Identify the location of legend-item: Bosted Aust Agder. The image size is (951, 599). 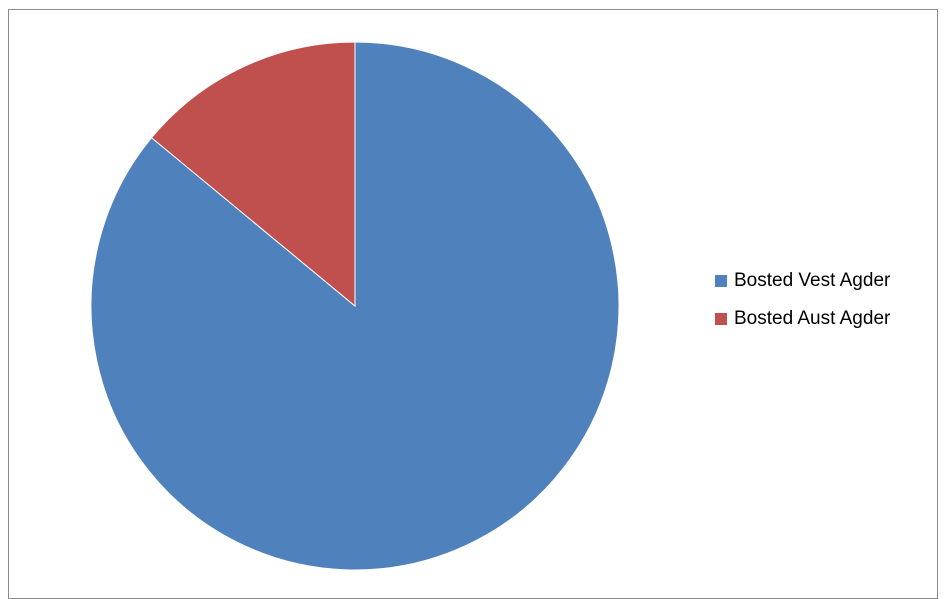
(802, 319).